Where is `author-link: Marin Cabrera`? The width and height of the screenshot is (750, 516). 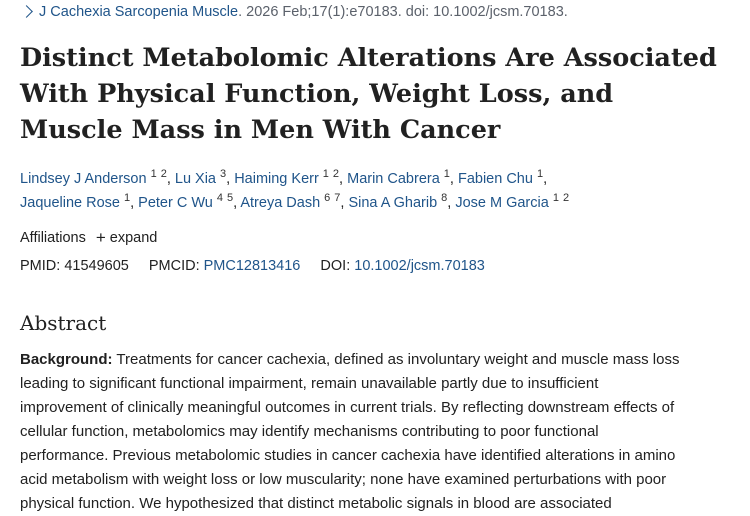 author-link: Marin Cabrera is located at coordinates (393, 179).